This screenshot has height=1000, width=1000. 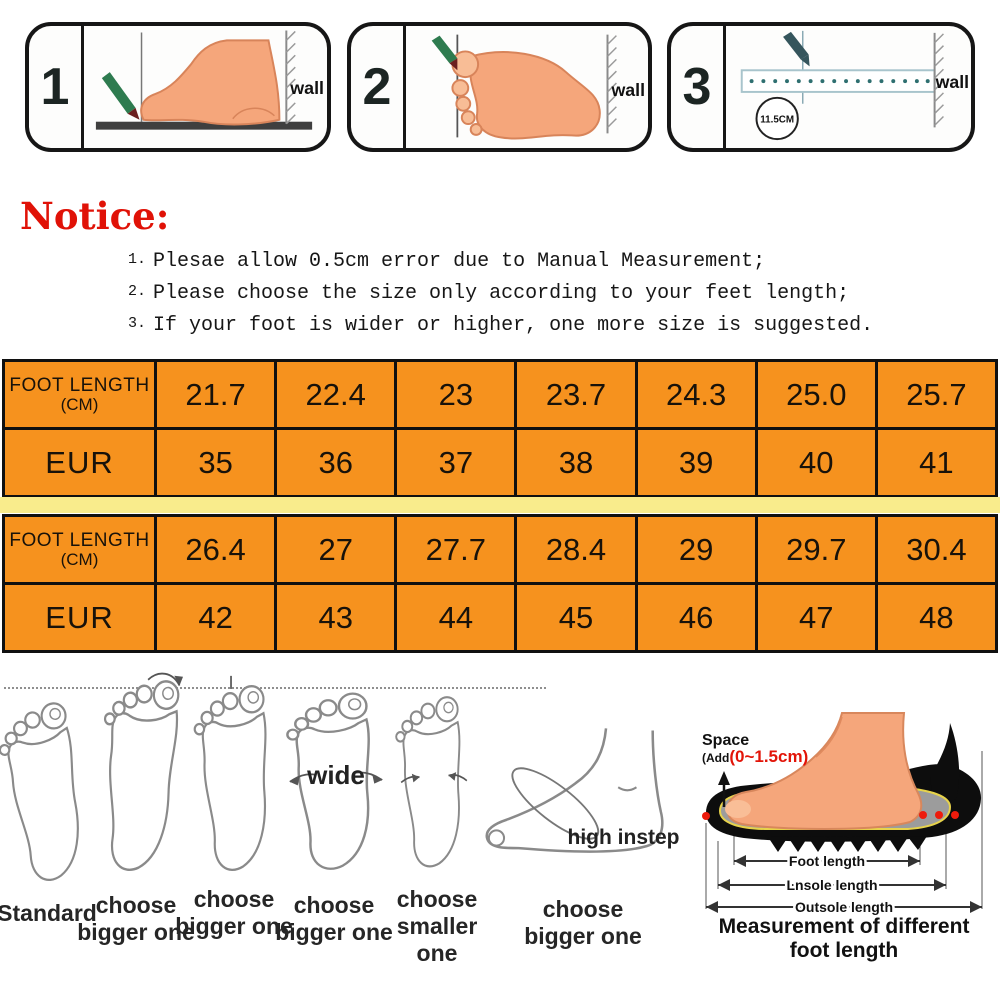 I want to click on space-allowance-label: Space (Add(0~1.5cm), so click(x=755, y=749).